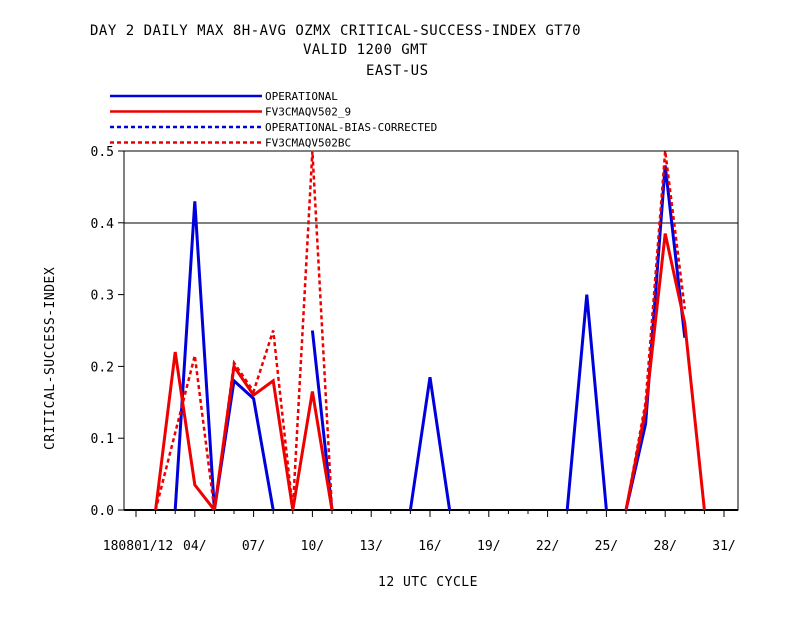 The height and width of the screenshot is (617, 792). I want to click on legend-label: FV3CMAQV502_9, so click(308, 112).